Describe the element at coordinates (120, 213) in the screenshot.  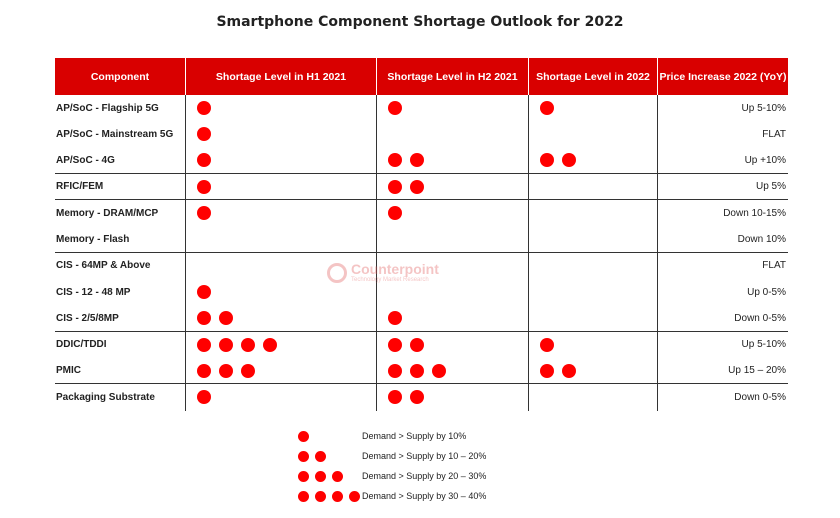
I see `component-name: Memory - DRAM/MCP` at that location.